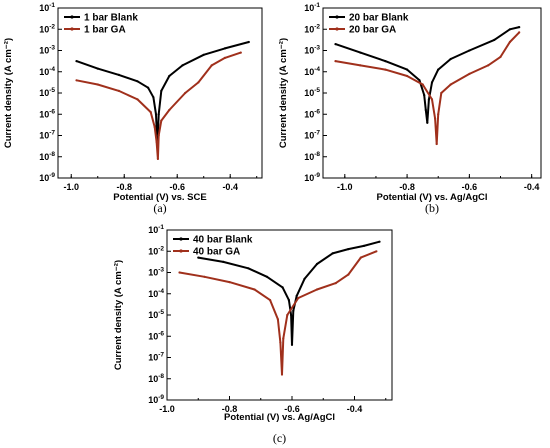  Describe the element at coordinates (47, 113) in the screenshot. I see `chart-0-y-tick-label-3: 10⁻⁶` at that location.